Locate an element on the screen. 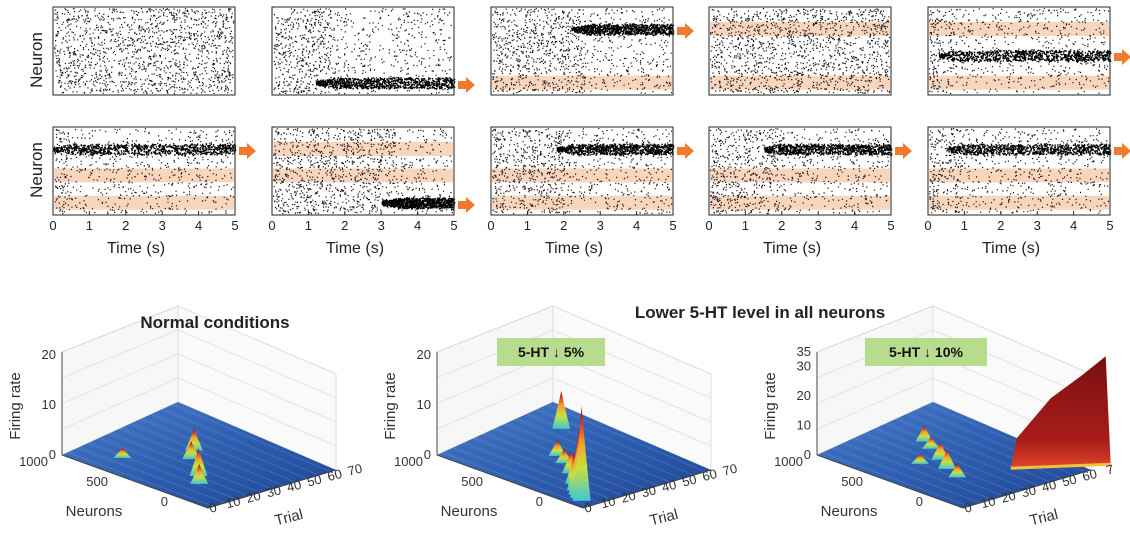 This screenshot has width=1130, height=533. trial-tick-label: 50 is located at coordinates (1070, 480).